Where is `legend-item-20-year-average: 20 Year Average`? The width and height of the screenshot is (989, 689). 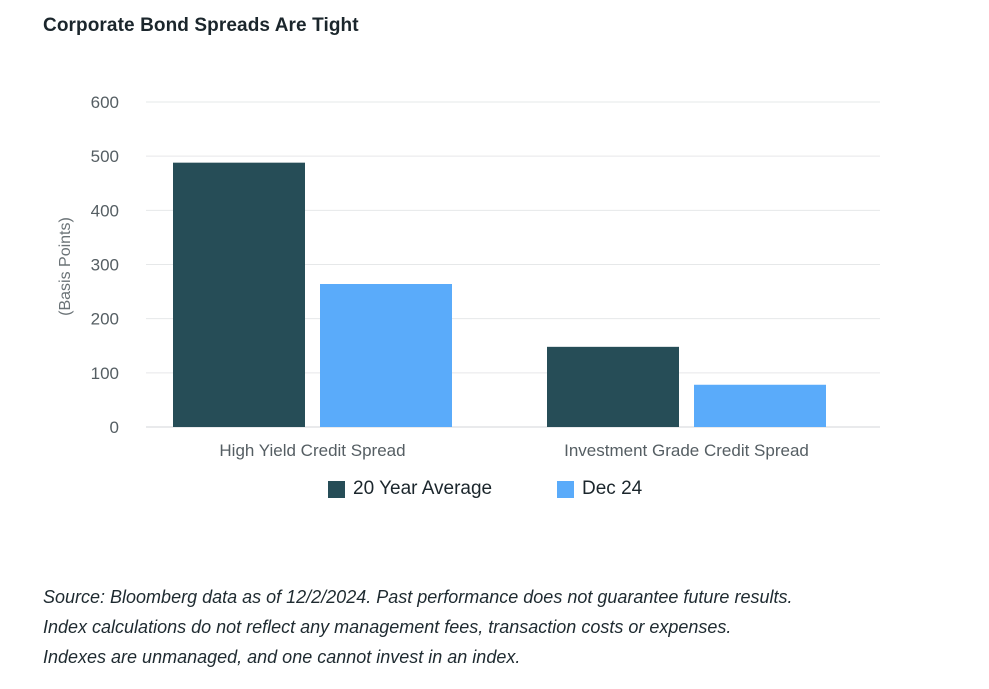 legend-item-20-year-average: 20 Year Average is located at coordinates (410, 489).